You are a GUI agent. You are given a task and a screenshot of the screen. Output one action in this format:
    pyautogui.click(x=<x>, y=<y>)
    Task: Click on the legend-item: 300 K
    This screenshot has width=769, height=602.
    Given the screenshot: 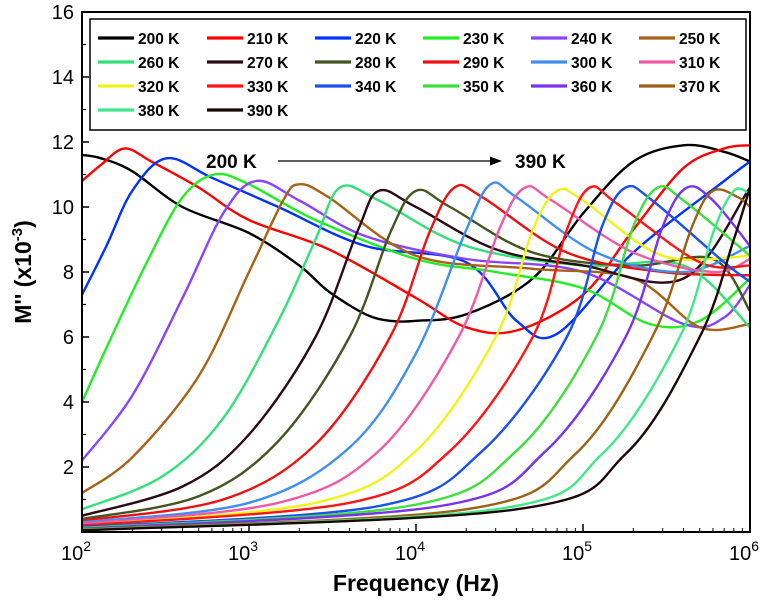 What is the action you would take?
    pyautogui.click(x=572, y=63)
    